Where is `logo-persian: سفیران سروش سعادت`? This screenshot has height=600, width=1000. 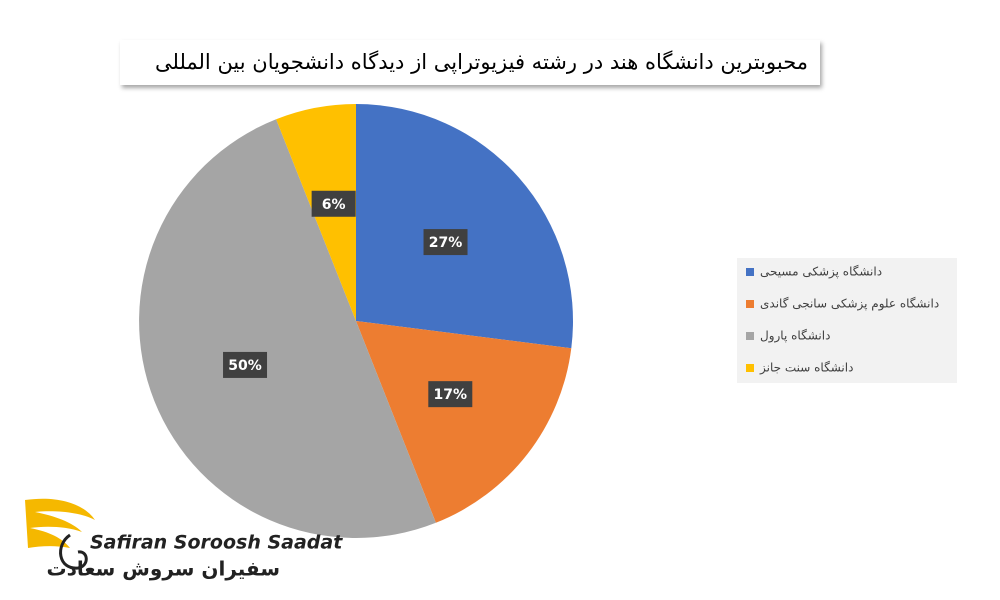
logo-persian: سفیران سروش سعادت is located at coordinates (164, 569).